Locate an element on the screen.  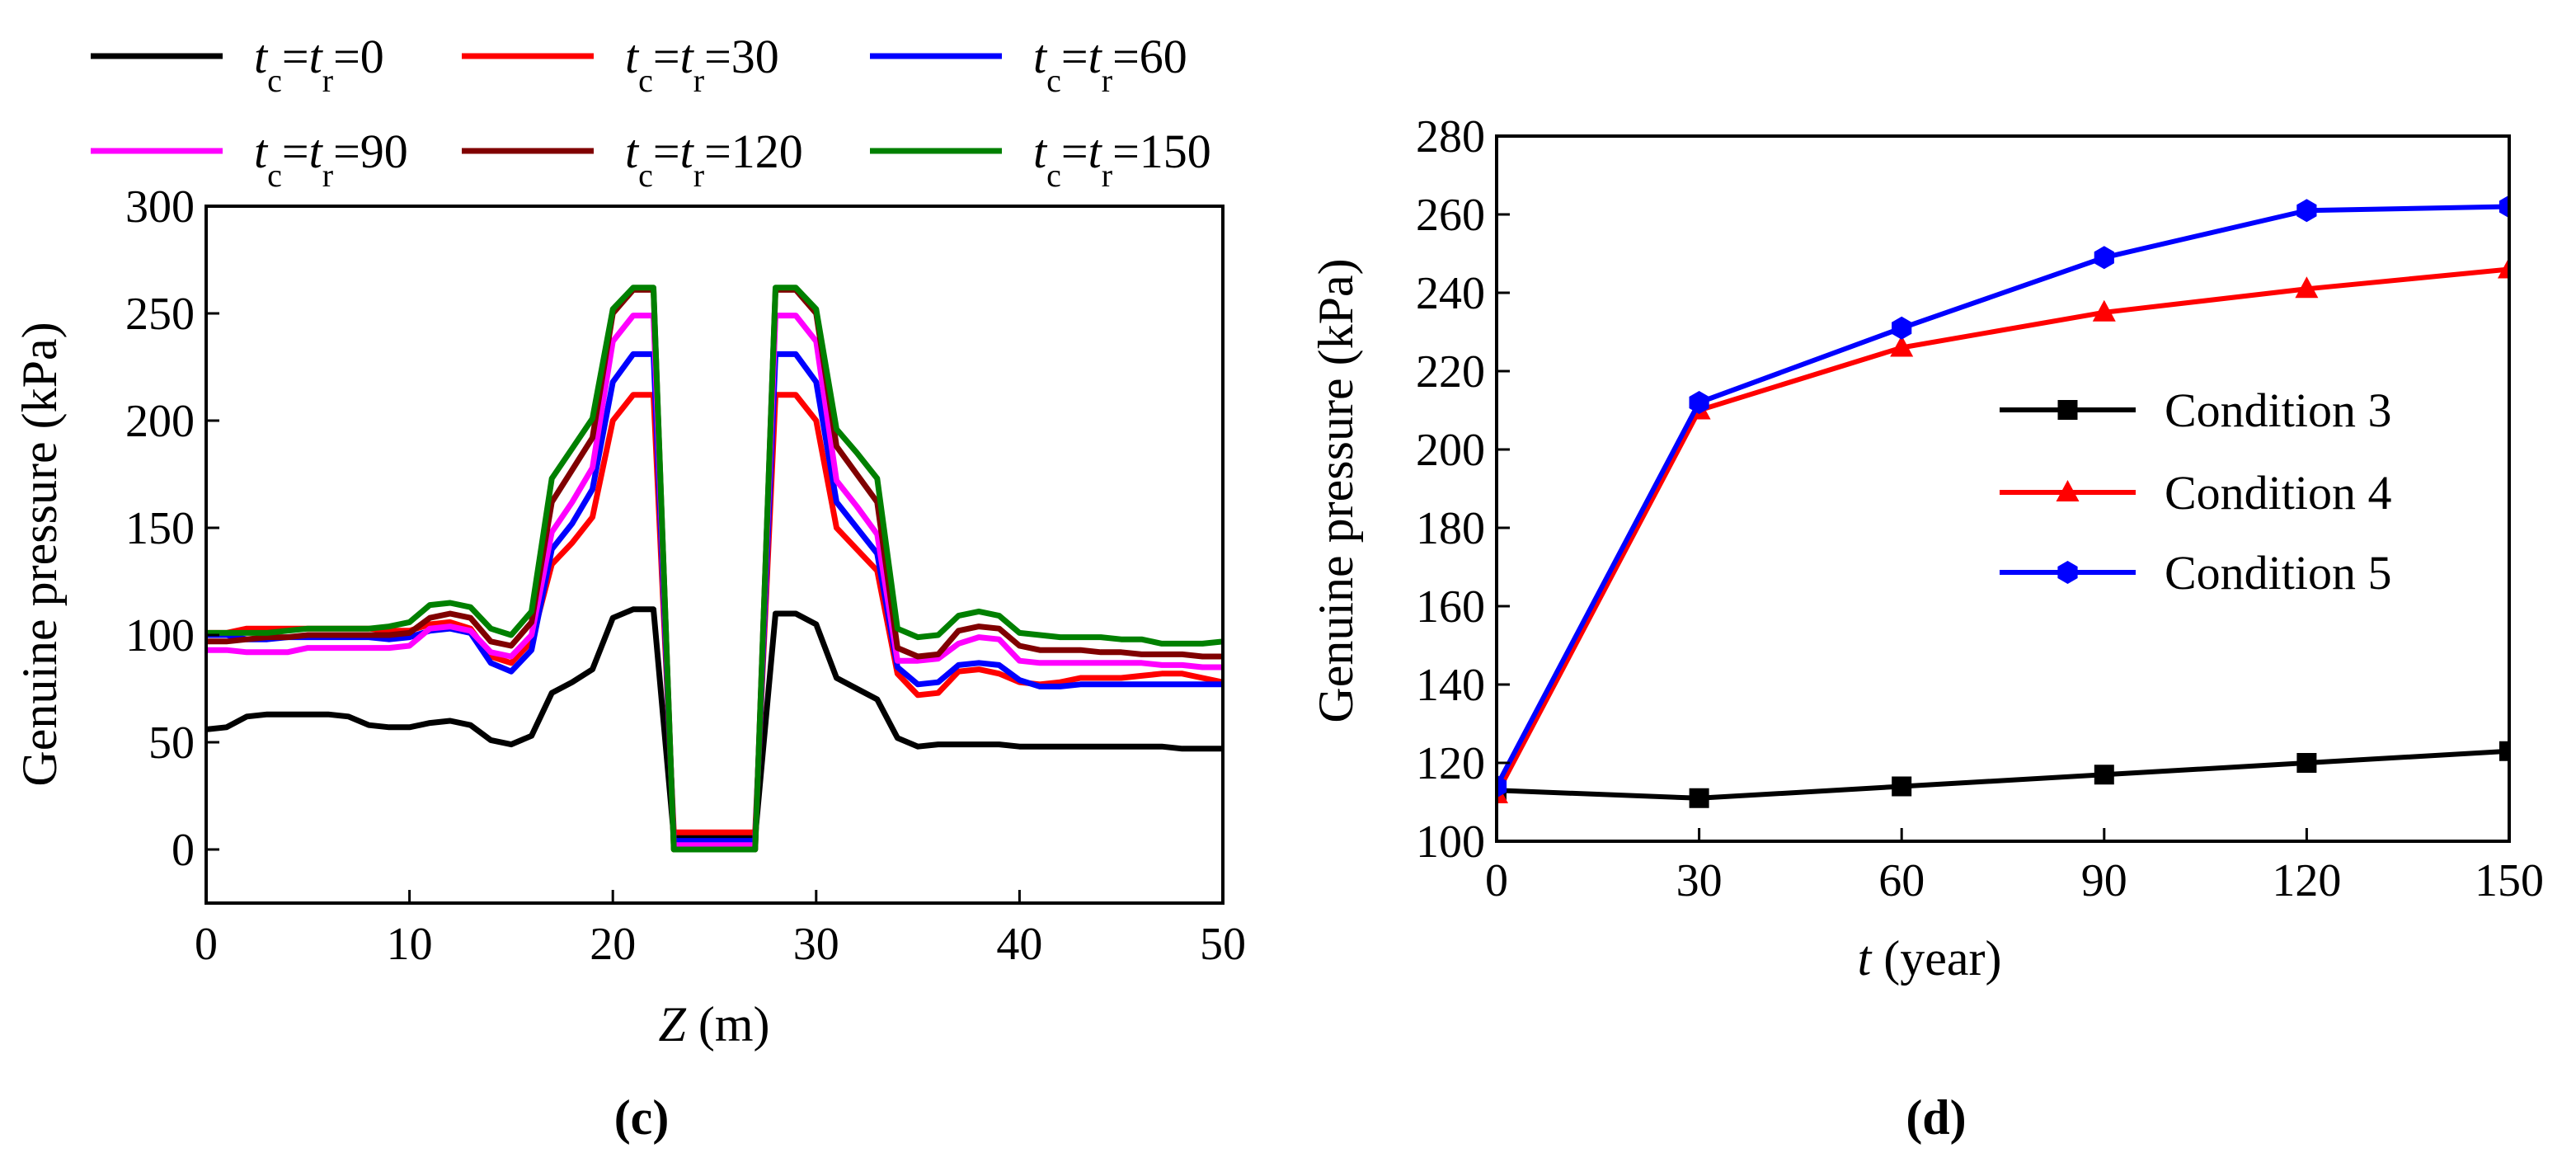
panel-c-y-tick-label: 50 is located at coordinates (171, 743).